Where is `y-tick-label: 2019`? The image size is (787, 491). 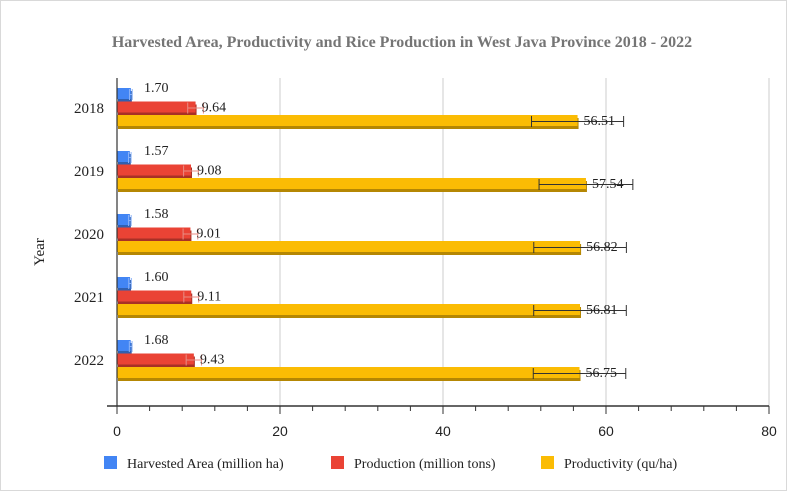 y-tick-label: 2019 is located at coordinates (89, 172).